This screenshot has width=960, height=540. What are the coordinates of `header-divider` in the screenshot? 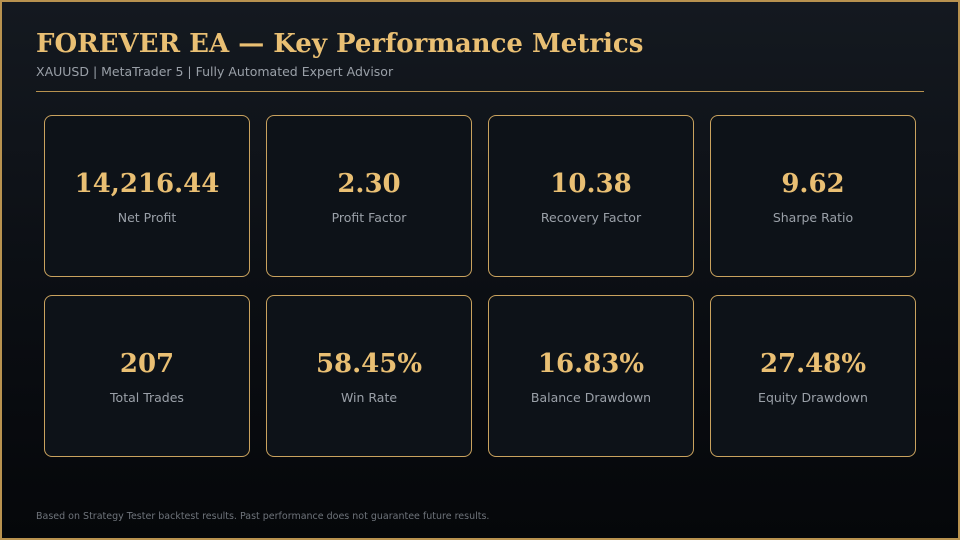 It's located at (480, 91).